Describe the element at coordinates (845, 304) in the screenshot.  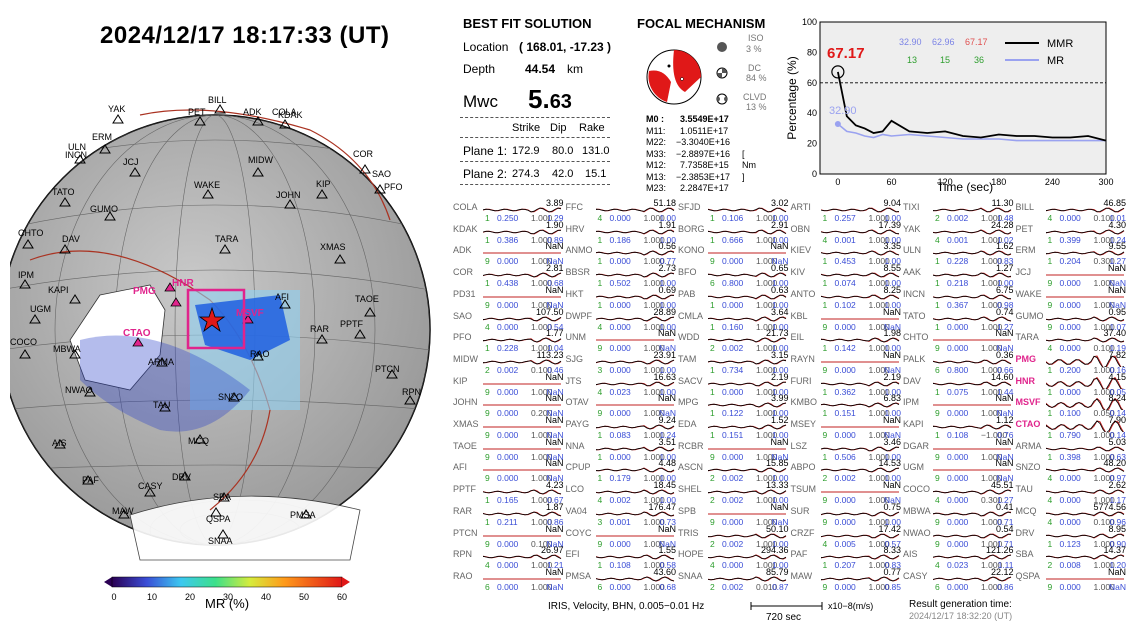
I see `var-reduction: 0.102` at that location.